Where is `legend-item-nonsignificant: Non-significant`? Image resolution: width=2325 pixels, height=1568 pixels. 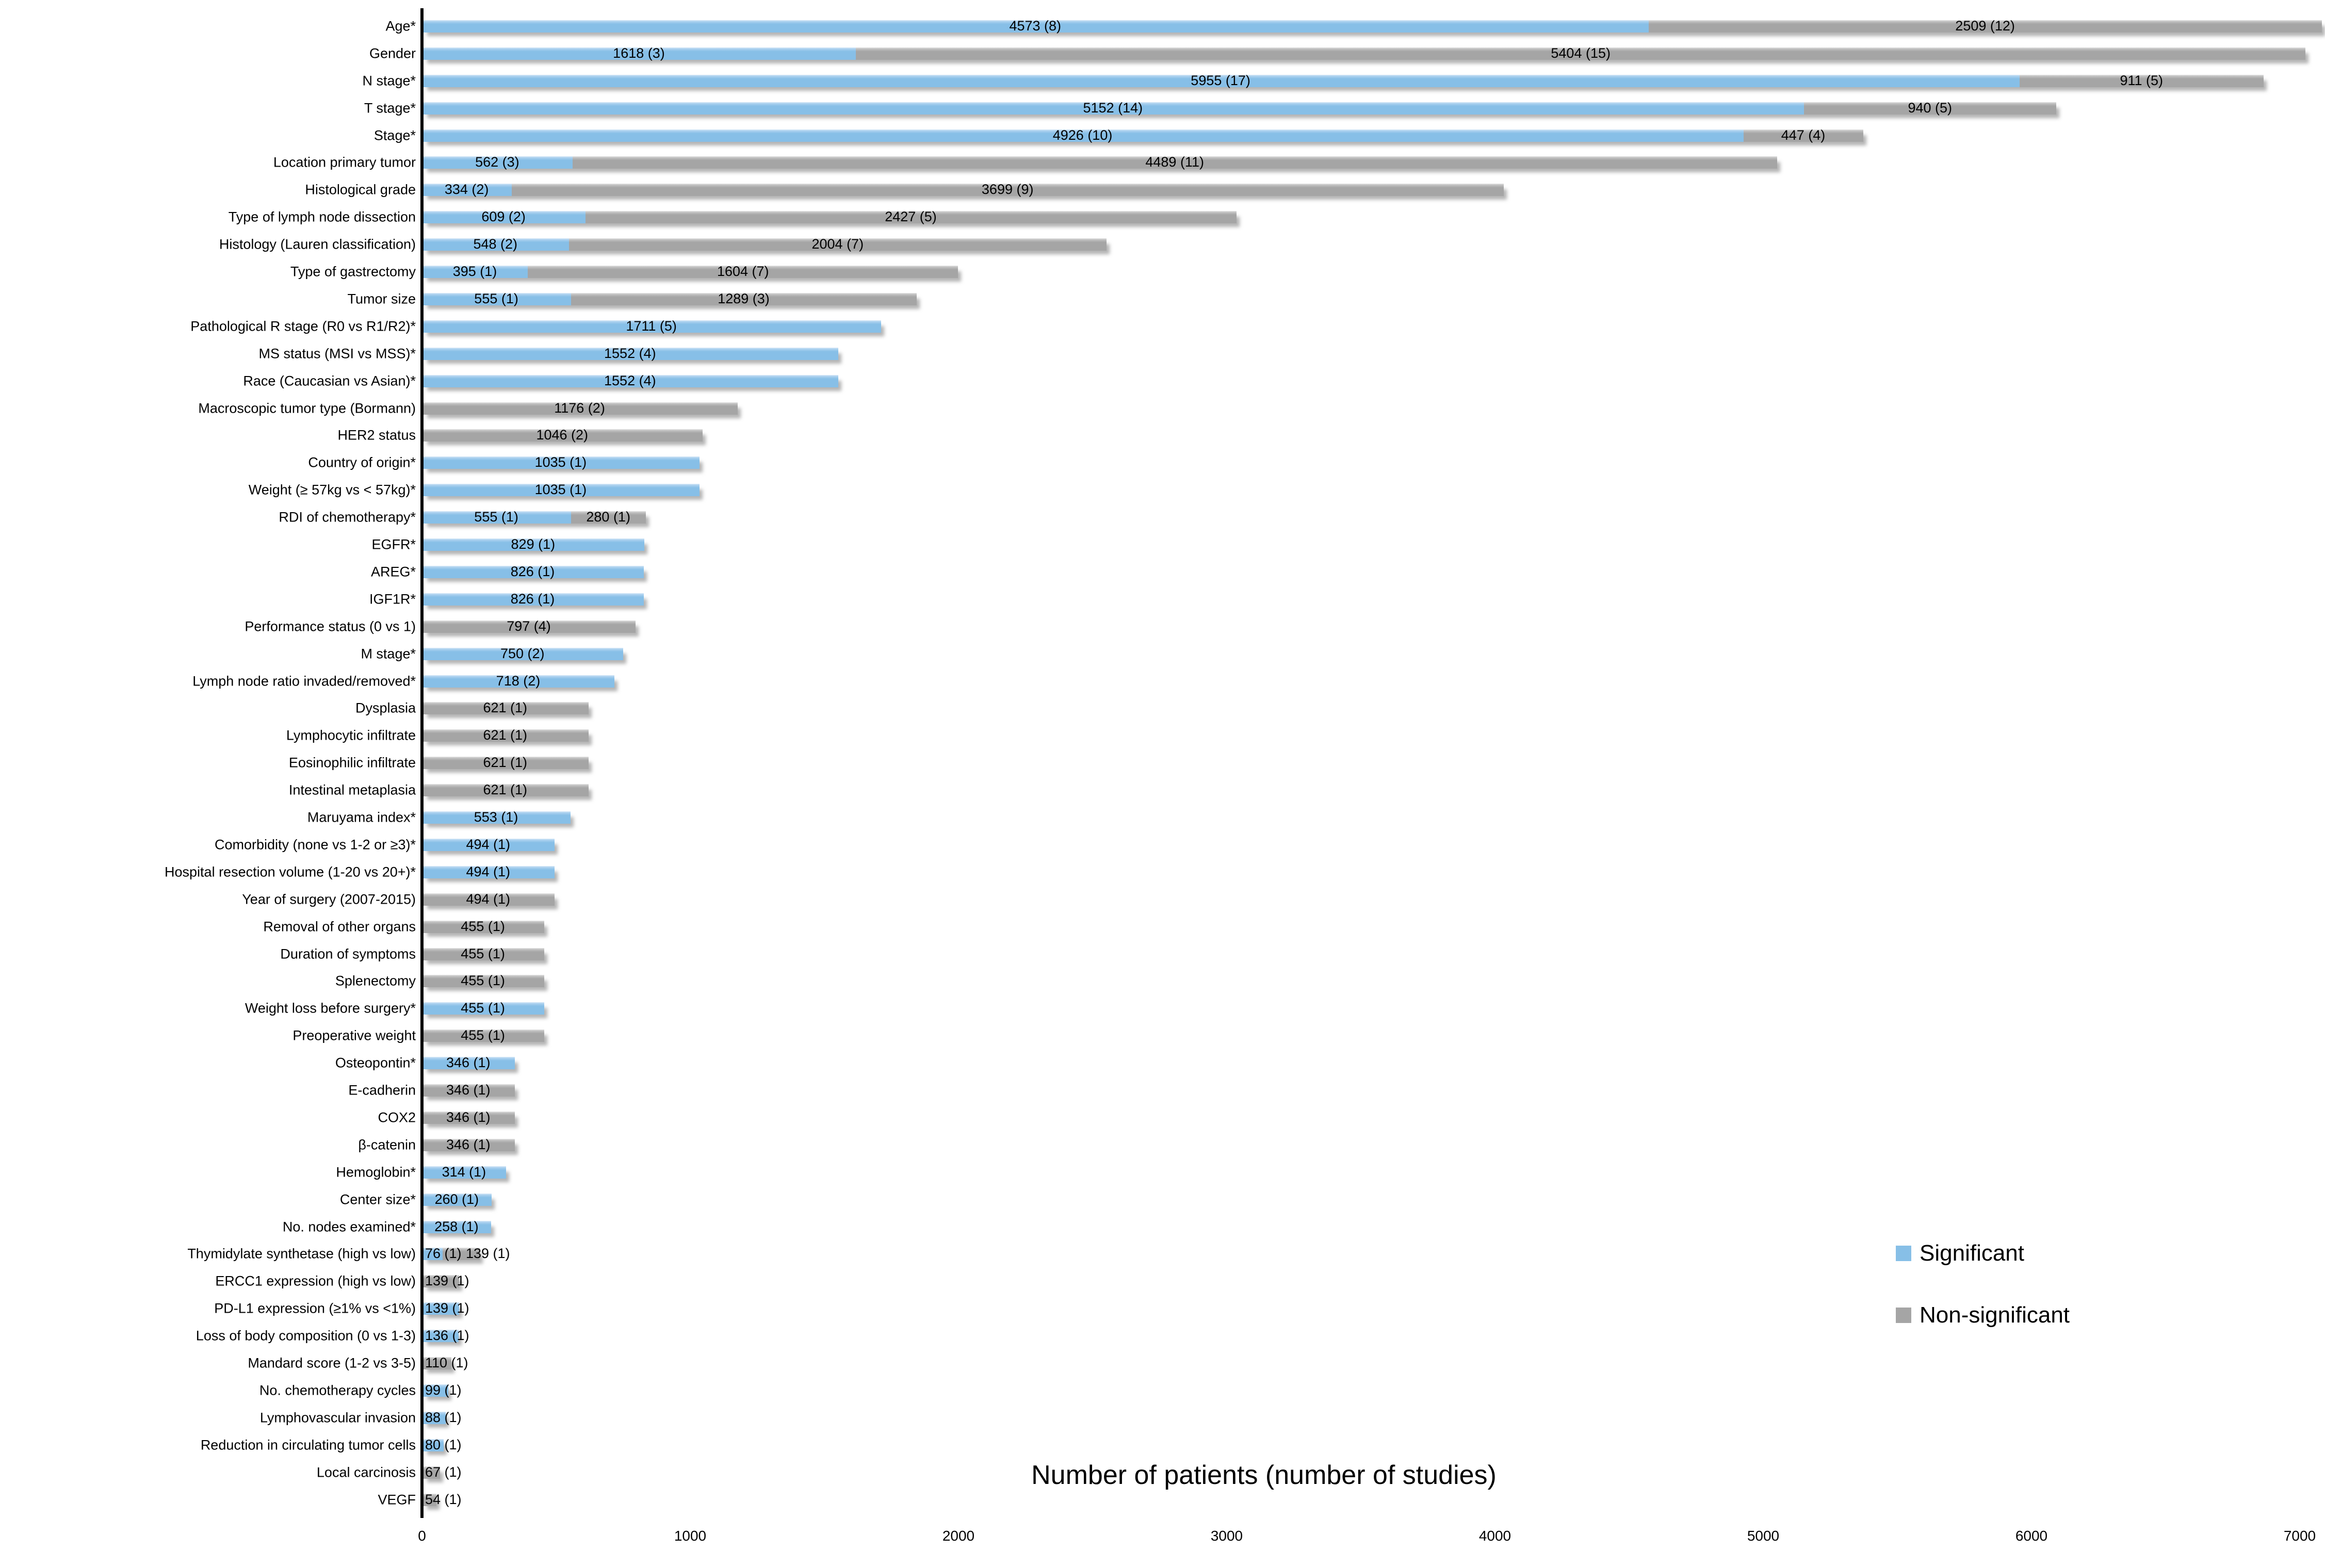
legend-item-nonsignificant: Non-significant is located at coordinates (1983, 1315).